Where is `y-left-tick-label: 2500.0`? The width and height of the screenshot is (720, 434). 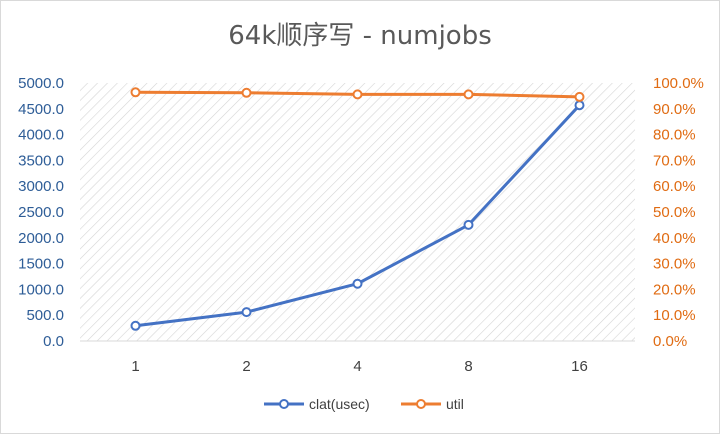
y-left-tick-label: 2500.0 is located at coordinates (41, 212).